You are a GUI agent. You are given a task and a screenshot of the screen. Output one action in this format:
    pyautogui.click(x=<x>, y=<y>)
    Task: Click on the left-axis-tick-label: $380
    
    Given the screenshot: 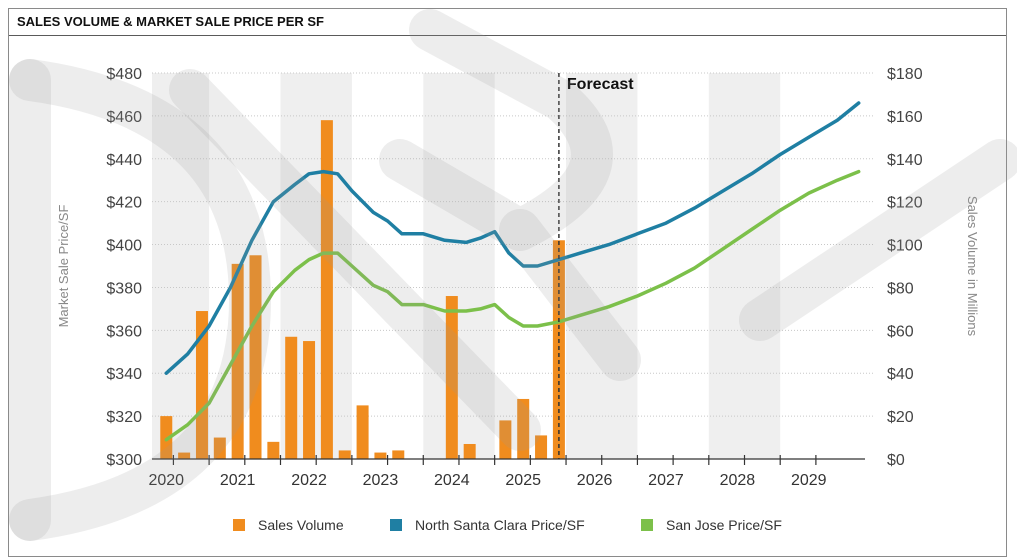 What is the action you would take?
    pyautogui.click(x=124, y=288)
    